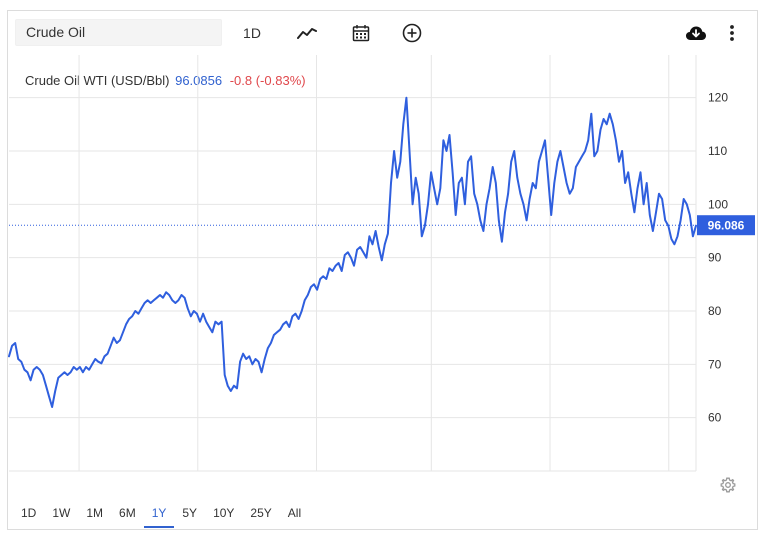 This screenshot has width=765, height=542. What do you see at coordinates (267, 80) in the screenshot?
I see `price-change: -0.8 (-0.83%)` at bounding box center [267, 80].